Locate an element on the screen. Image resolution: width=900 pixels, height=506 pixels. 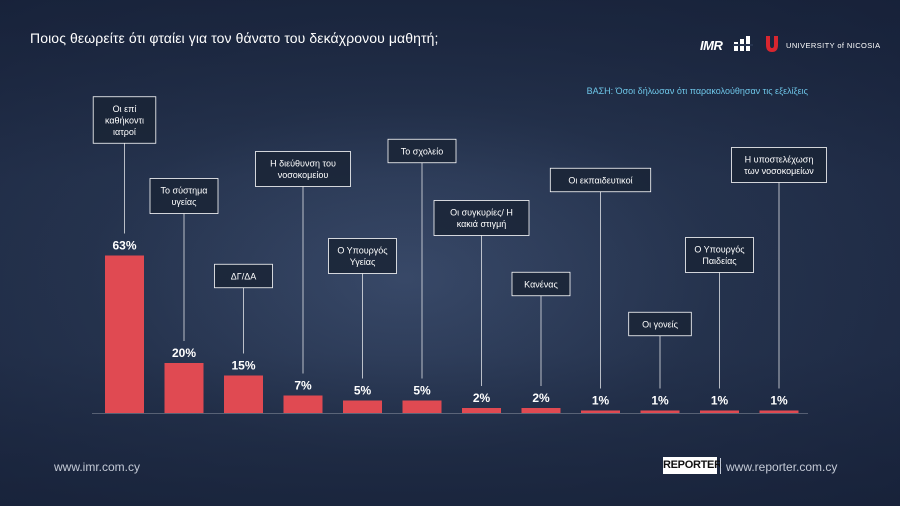
footer-separator is located at coordinates (720, 466).